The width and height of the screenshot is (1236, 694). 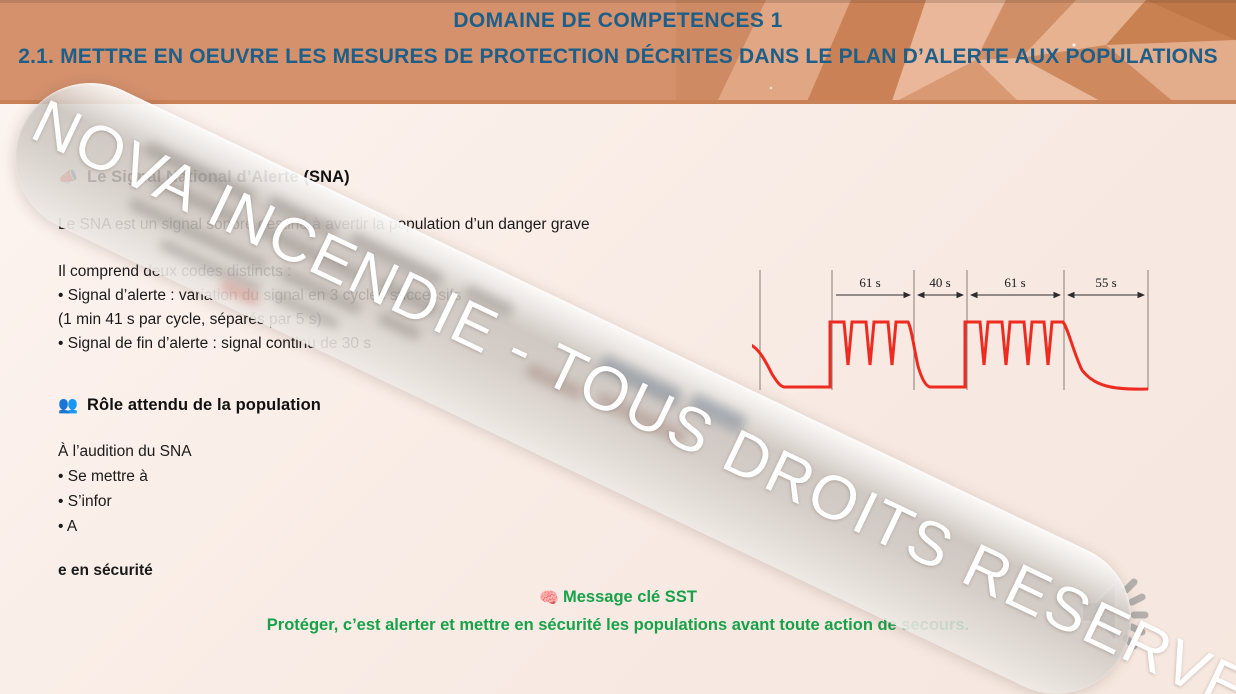 I want to click on section-2-bullet-2: • S’infor, so click(x=85, y=501).